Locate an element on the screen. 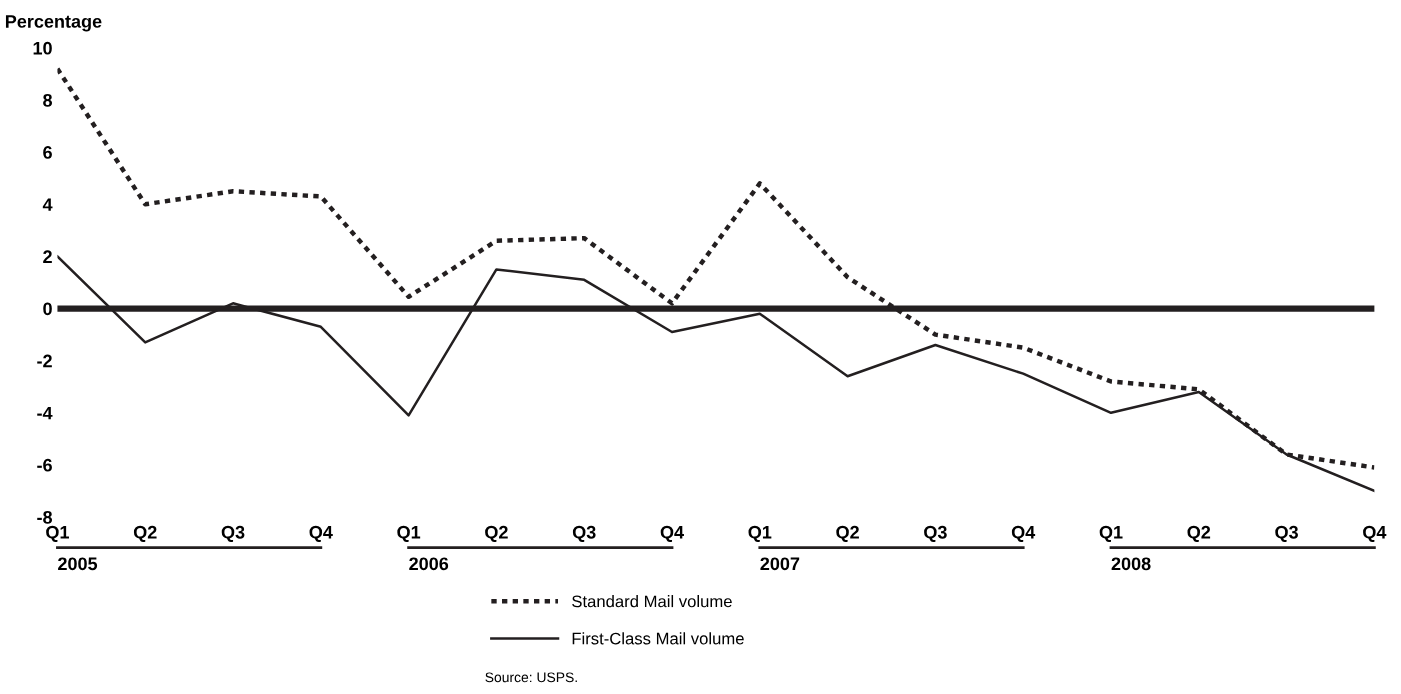 Image resolution: width=1401 pixels, height=694 pixels. legend-label: First-Class Mail volume is located at coordinates (658, 638).